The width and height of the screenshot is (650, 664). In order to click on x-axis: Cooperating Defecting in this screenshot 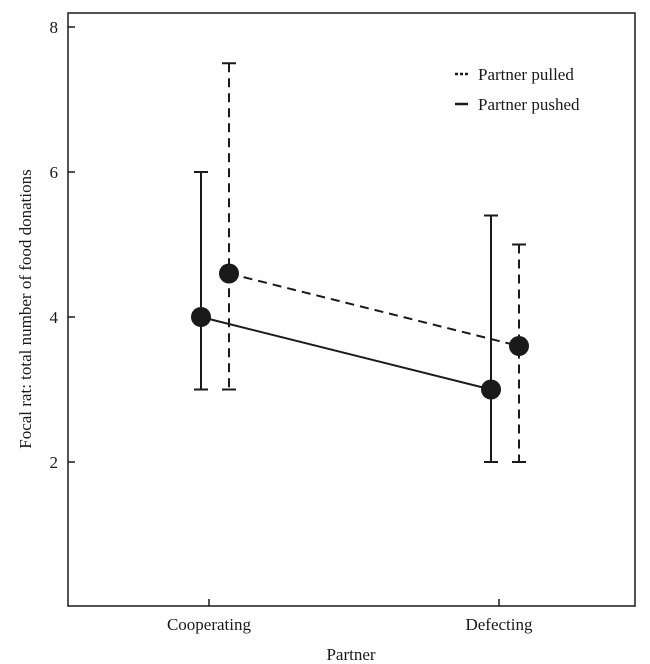, I will do `click(350, 616)`.